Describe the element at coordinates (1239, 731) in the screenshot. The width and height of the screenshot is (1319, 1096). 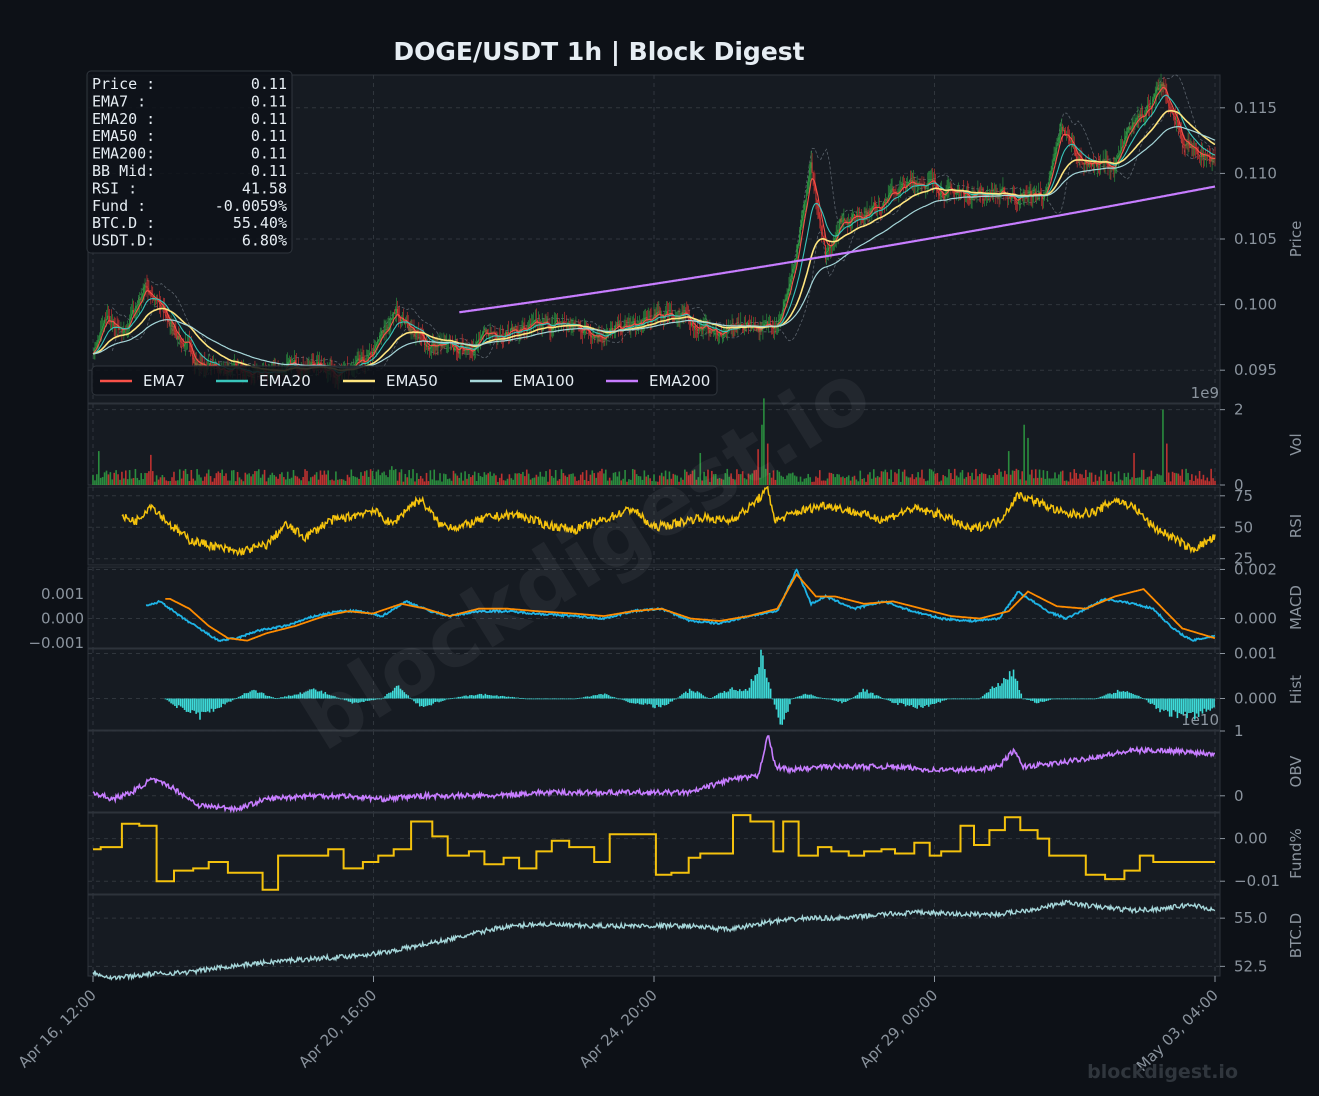
I see `y-tick-label: 1` at that location.